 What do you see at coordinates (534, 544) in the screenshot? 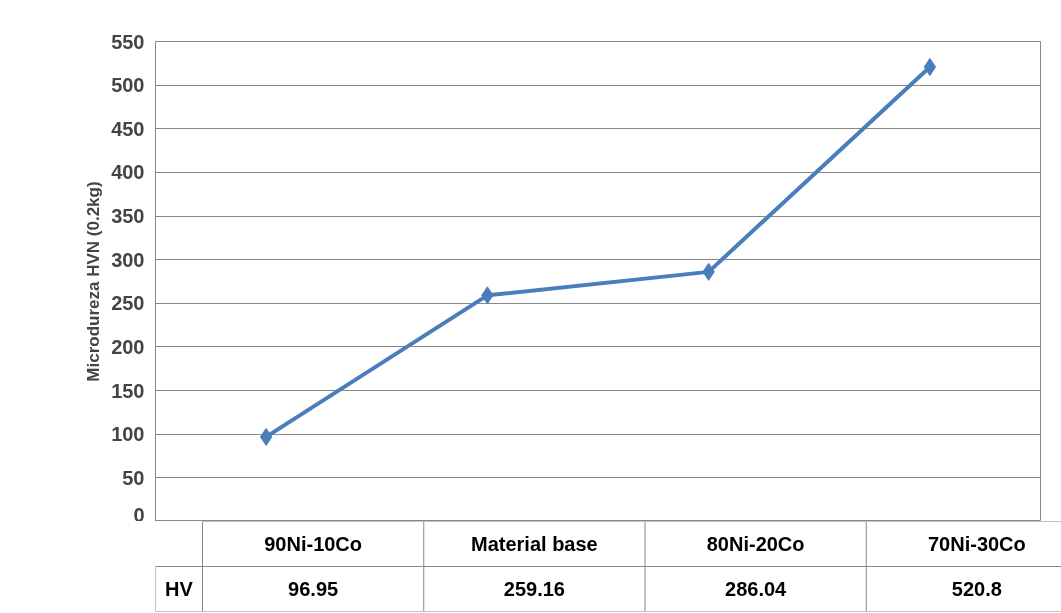
I see `x-tick-label: Material base` at bounding box center [534, 544].